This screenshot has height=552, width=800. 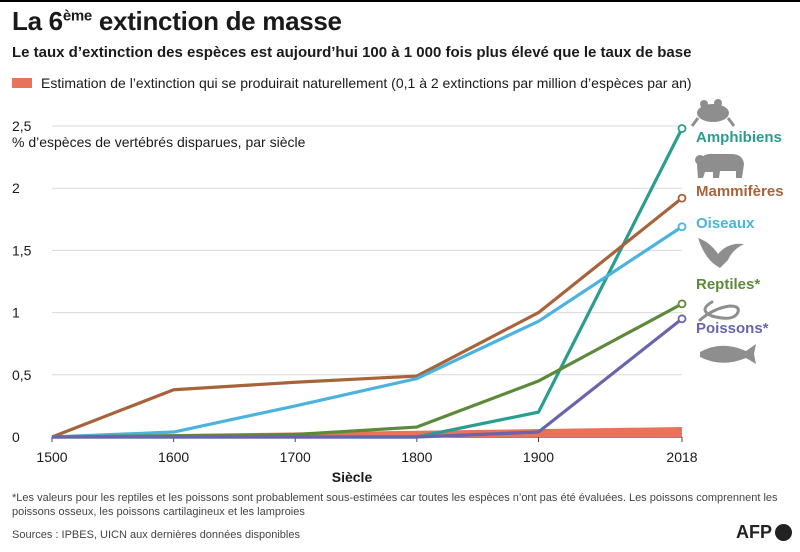 I want to click on y-tick-label: 0, so click(x=16, y=437).